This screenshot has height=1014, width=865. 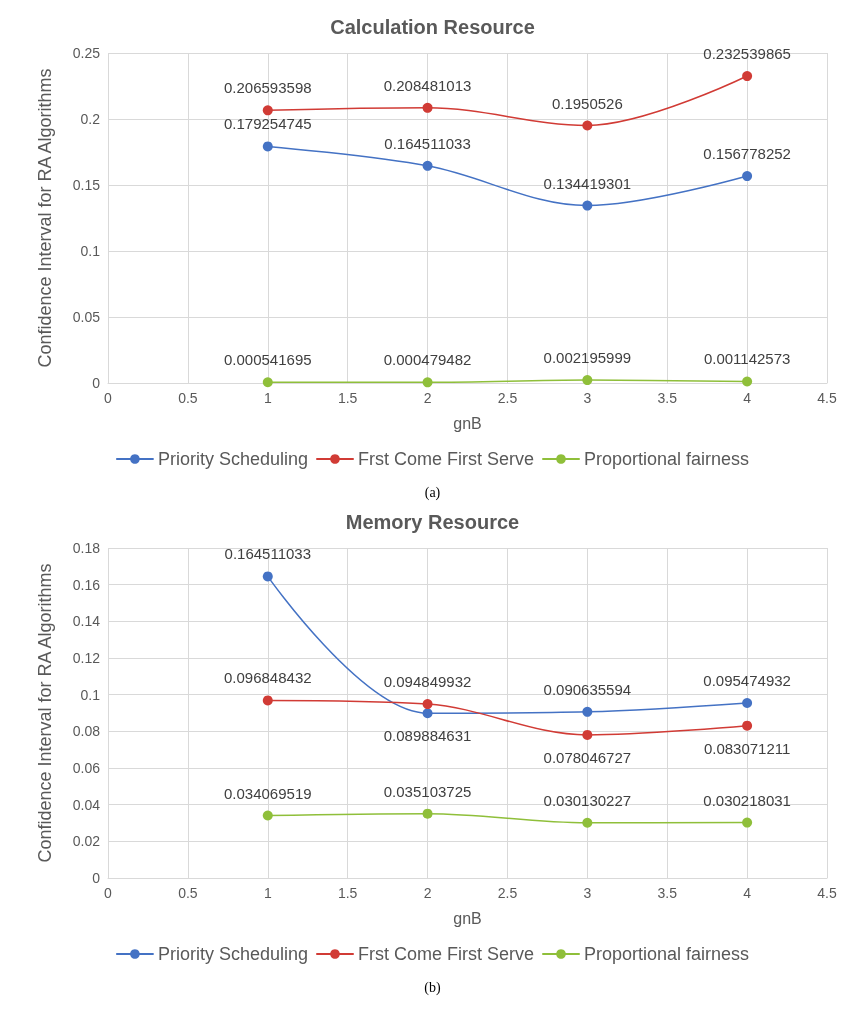 I want to click on y-tick-label: 0.2, so click(x=90, y=119).